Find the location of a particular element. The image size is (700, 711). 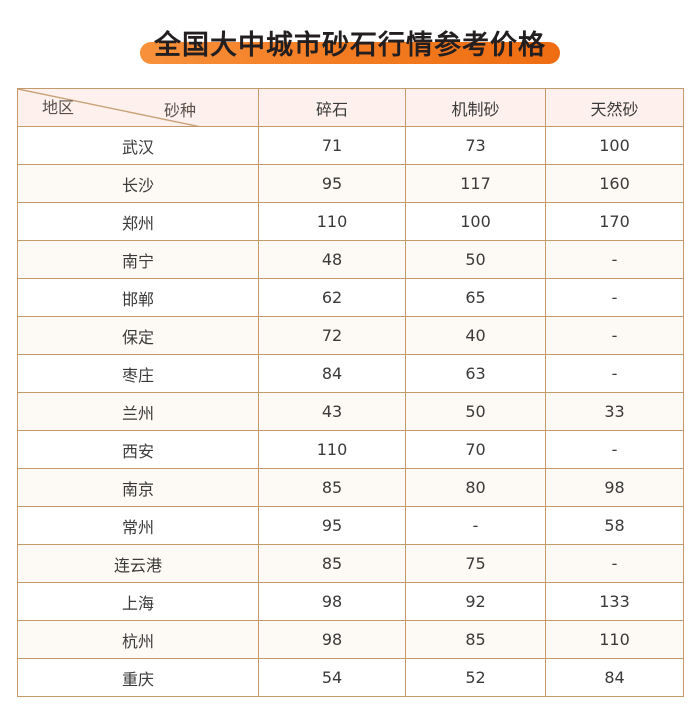

cell-tianransha: 98 is located at coordinates (614, 487).